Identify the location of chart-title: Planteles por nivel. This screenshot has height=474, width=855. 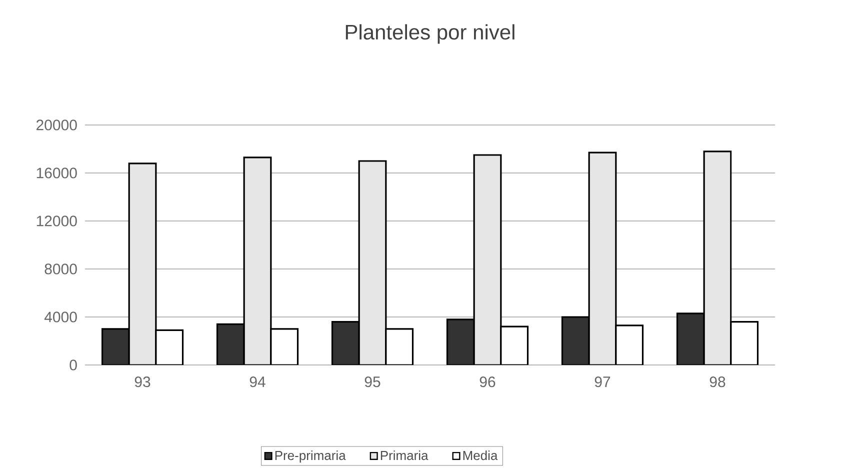
(430, 34).